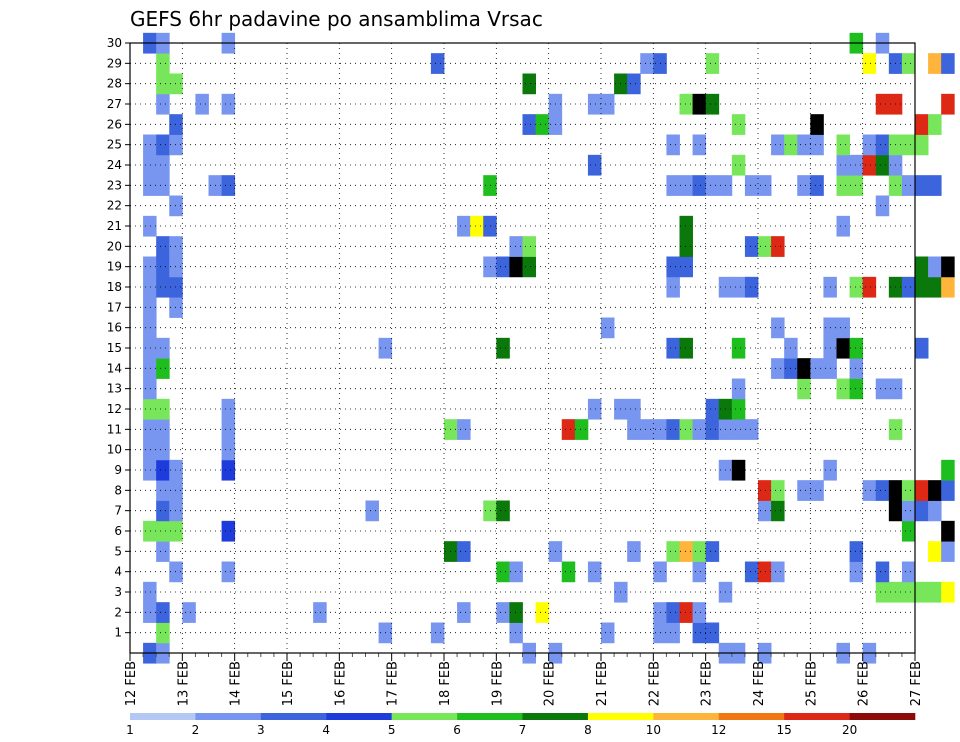  What do you see at coordinates (114, 165) in the screenshot?
I see `y-tick-label: 24` at bounding box center [114, 165].